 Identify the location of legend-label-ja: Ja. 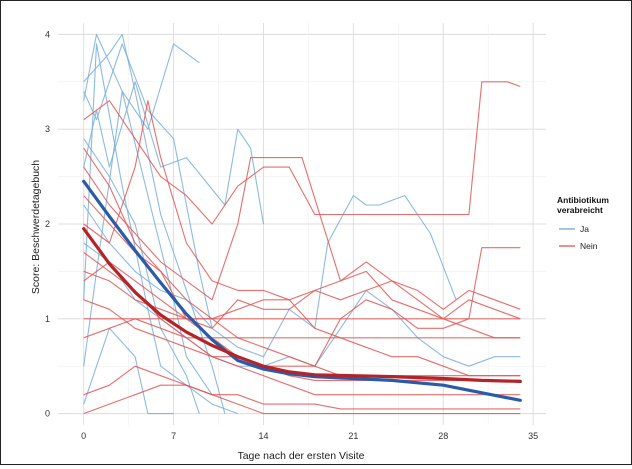
(584, 229).